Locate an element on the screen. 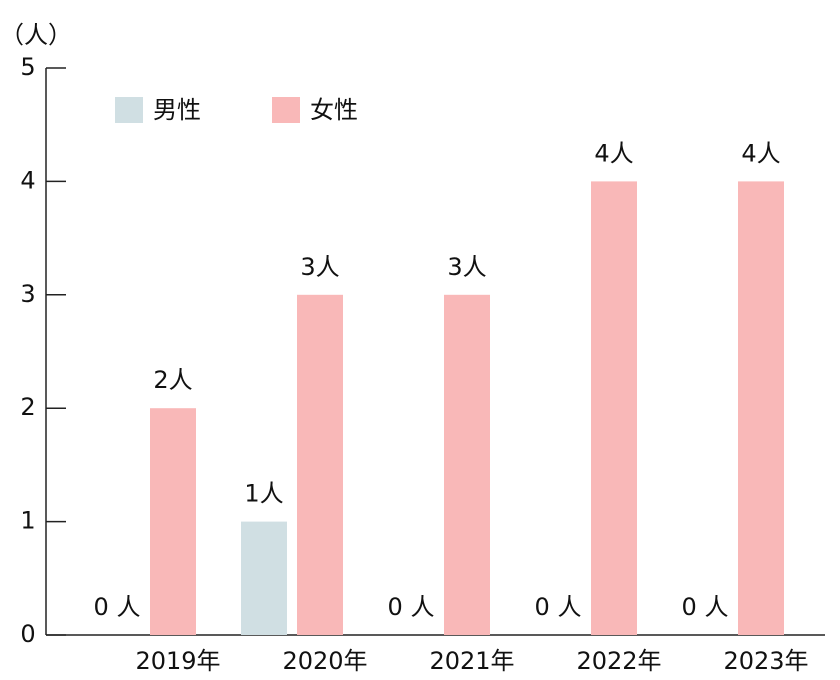 The image size is (840, 680). x-tick-label: 2023年 is located at coordinates (765, 661).